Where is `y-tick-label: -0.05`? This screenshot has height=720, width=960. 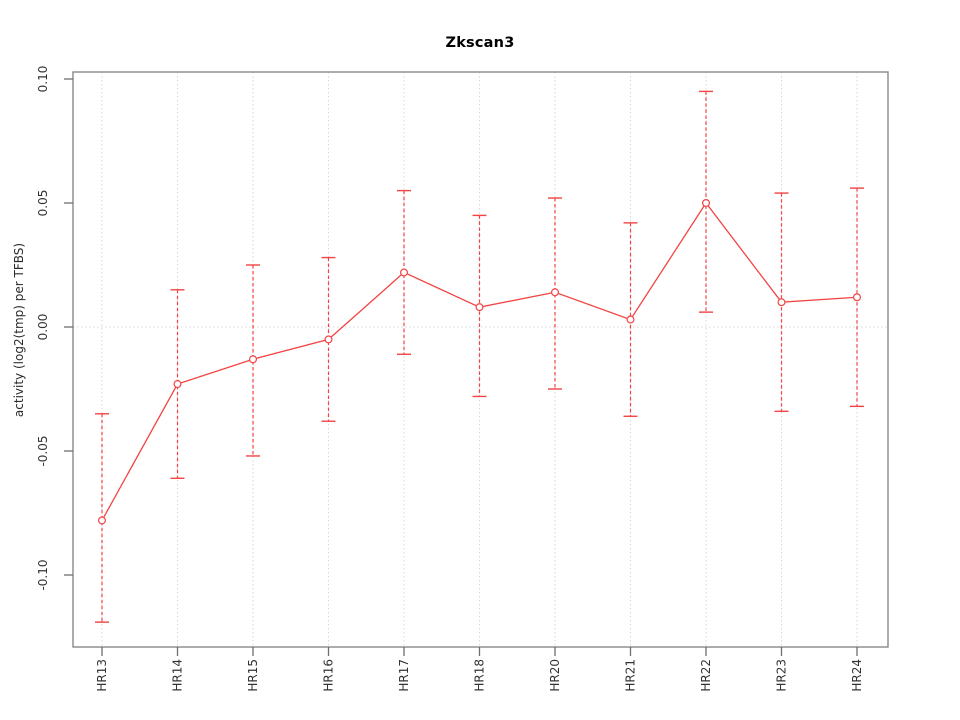 y-tick-label: -0.05 is located at coordinates (43, 450).